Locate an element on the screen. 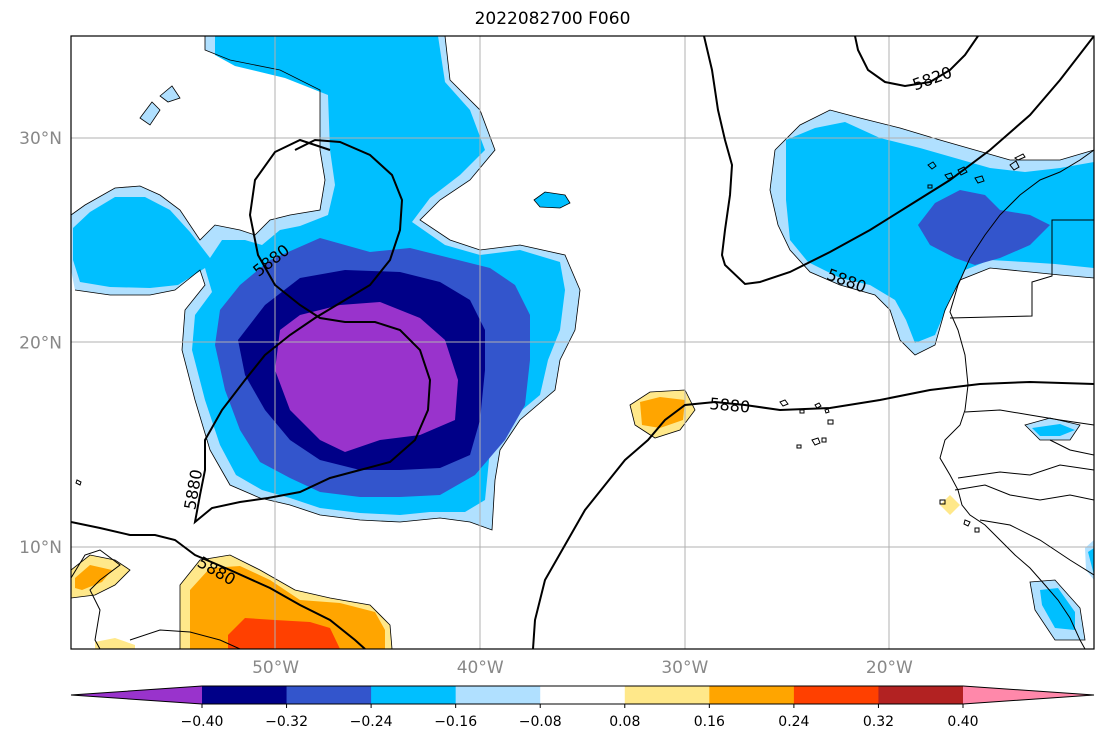 The image size is (1105, 741). colorbar-tick-label: 0.16 is located at coordinates (709, 722).